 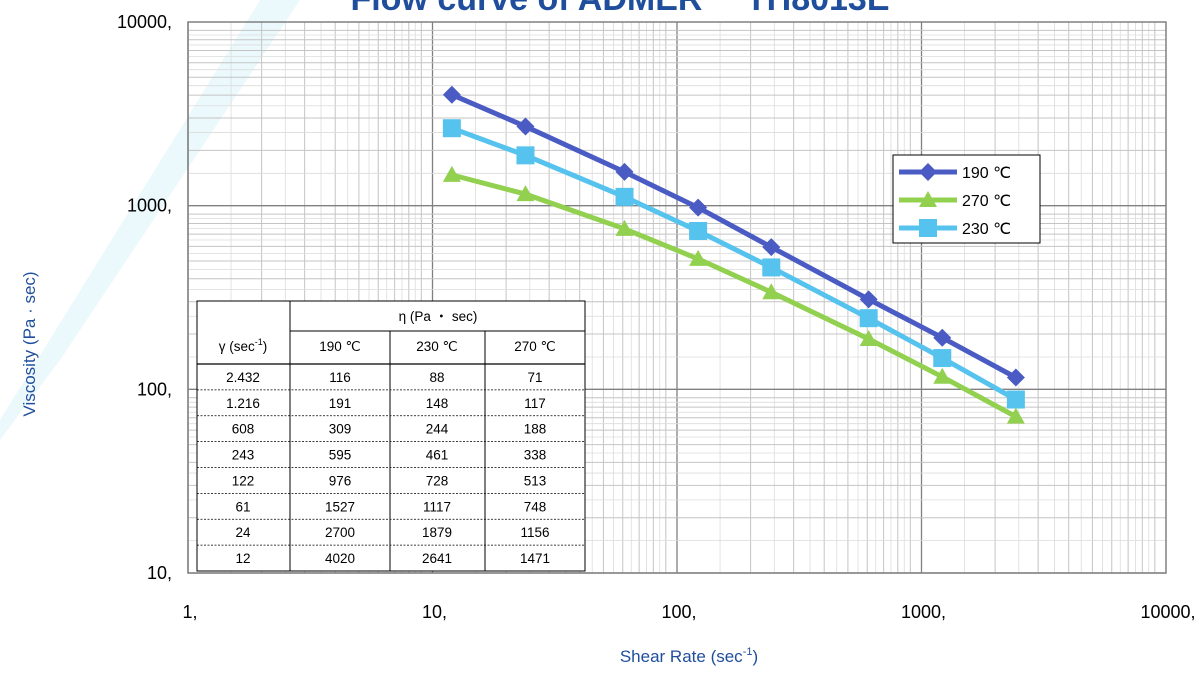 What do you see at coordinates (535, 429) in the screenshot?
I see `table-cell: 188` at bounding box center [535, 429].